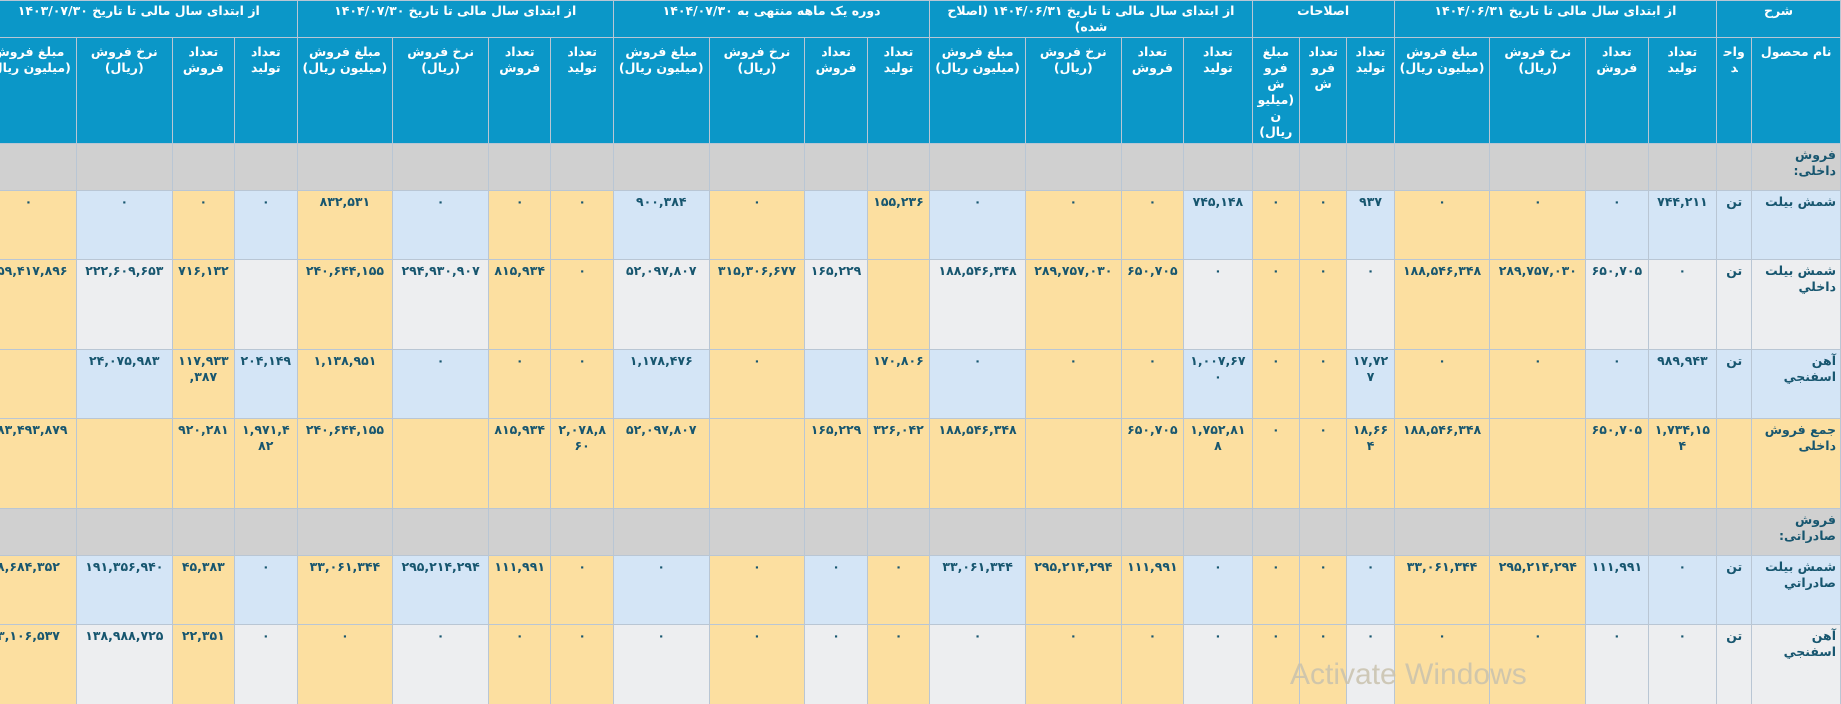  Describe the element at coordinates (38, 590) in the screenshot. I see `cell-value: ۸,۶۸۴,۳۵۲` at that location.